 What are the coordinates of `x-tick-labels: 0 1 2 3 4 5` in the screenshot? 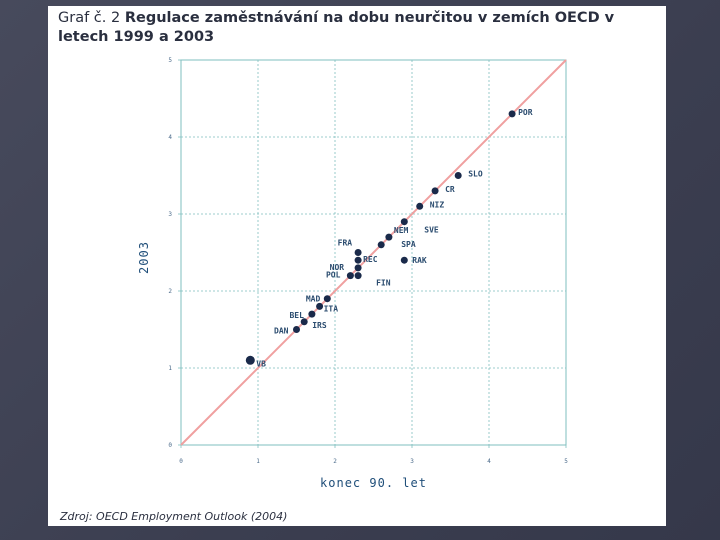 It's located at (373, 455).